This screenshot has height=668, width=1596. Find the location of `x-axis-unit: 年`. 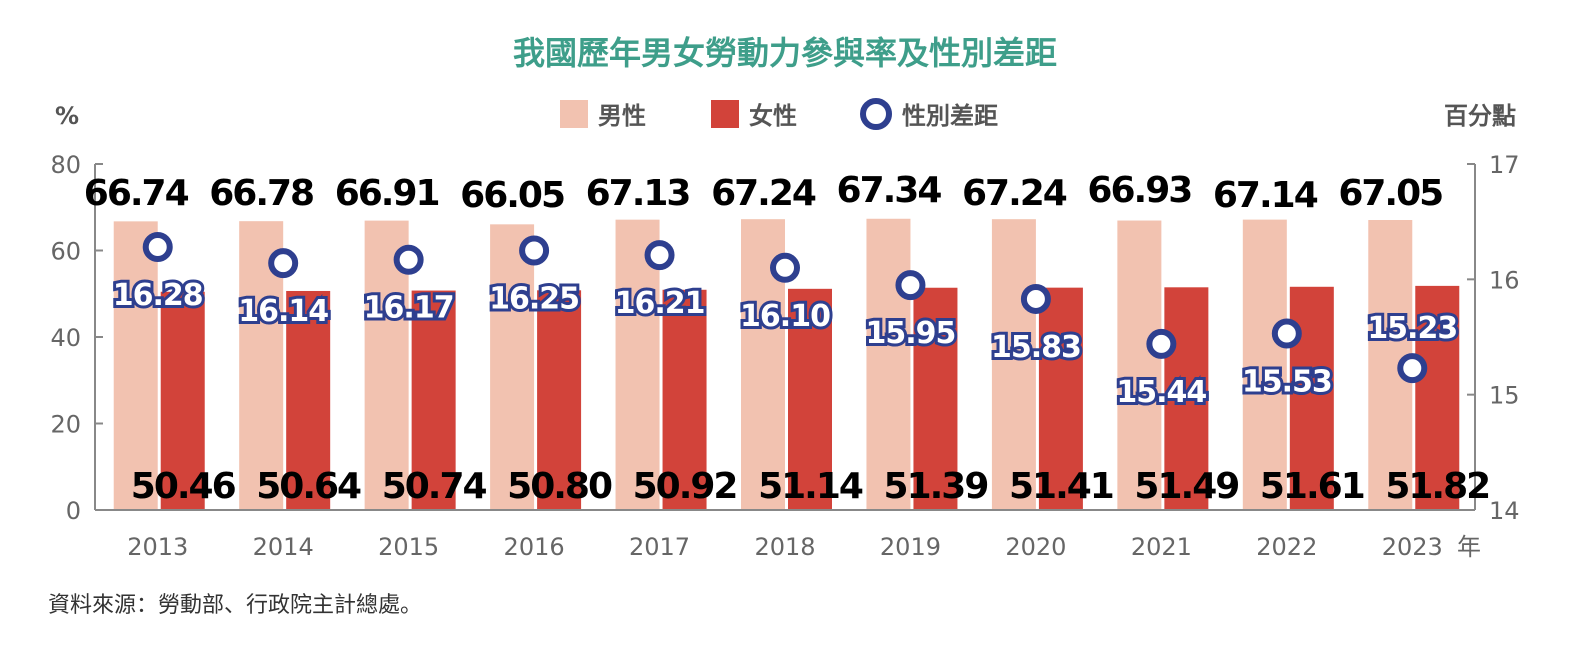

x-axis-unit: 年 is located at coordinates (1469, 547).